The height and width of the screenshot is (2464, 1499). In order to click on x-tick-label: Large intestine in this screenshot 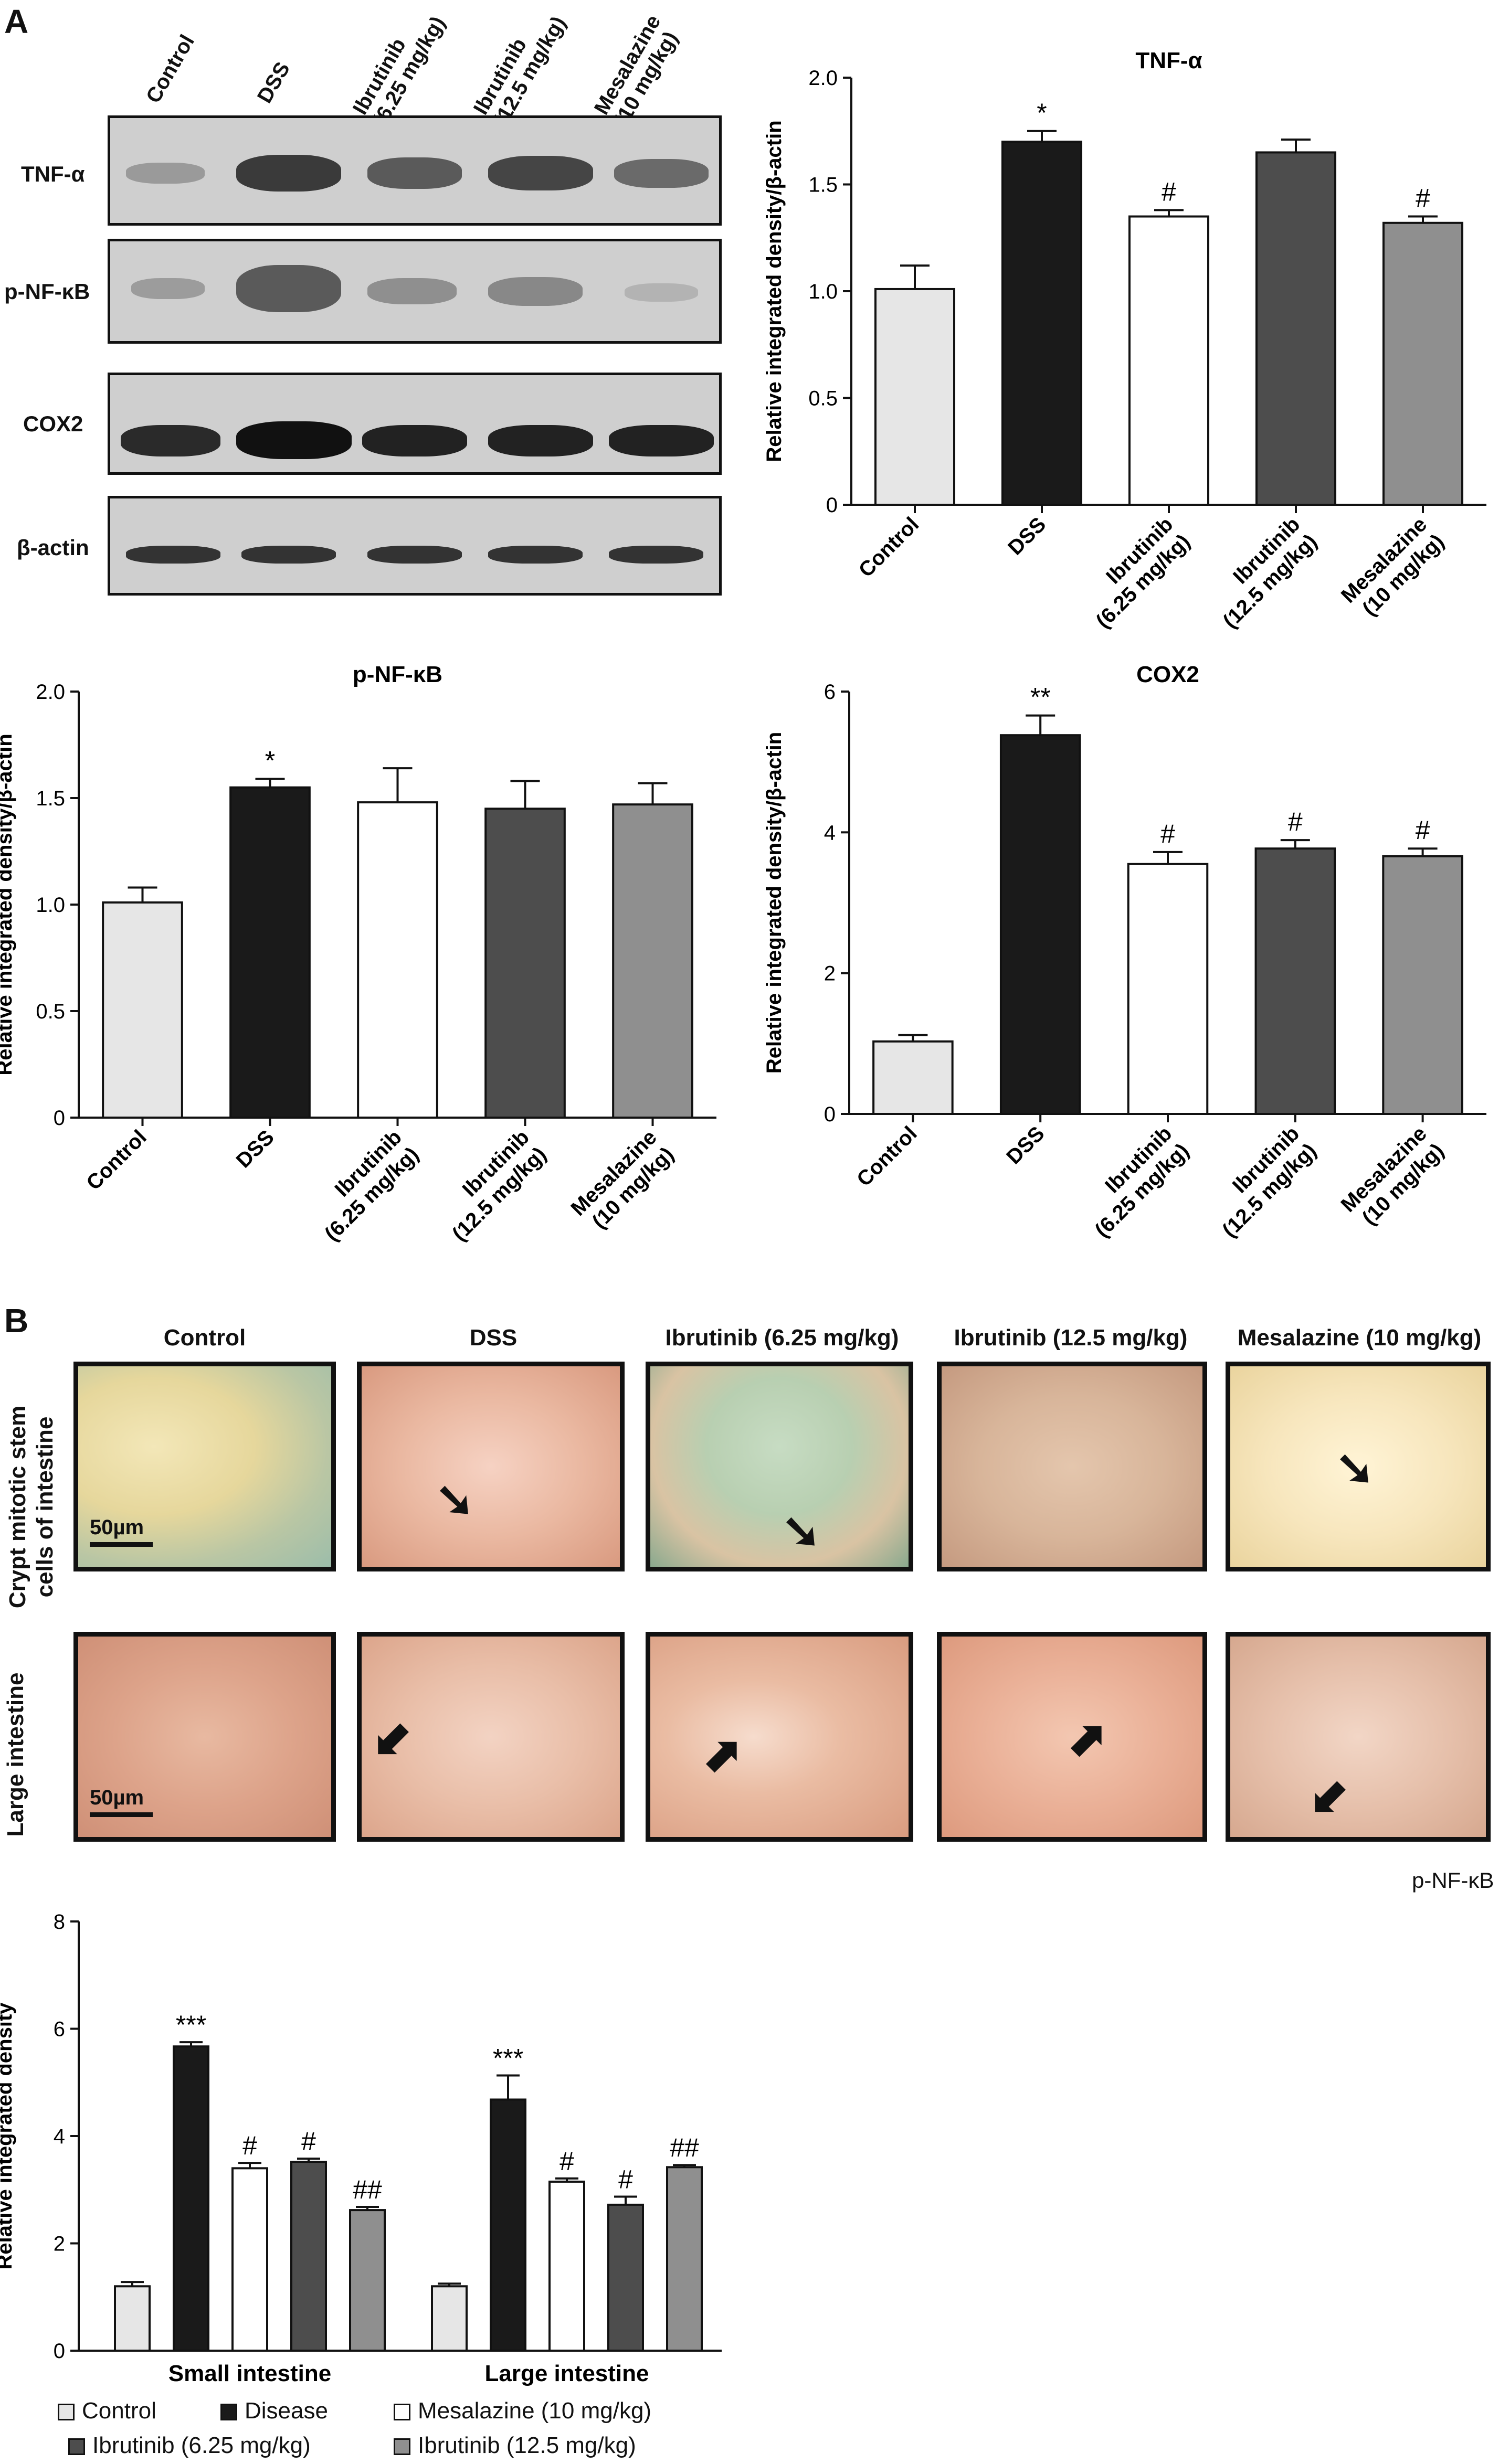, I will do `click(567, 2373)`.